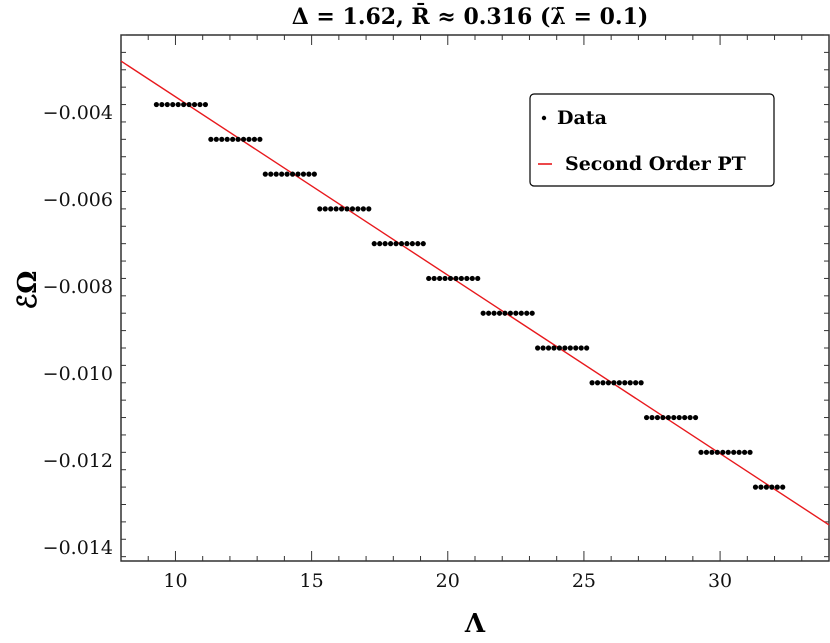  Describe the element at coordinates (175, 581) in the screenshot. I see `x-tick-label: 10` at that location.